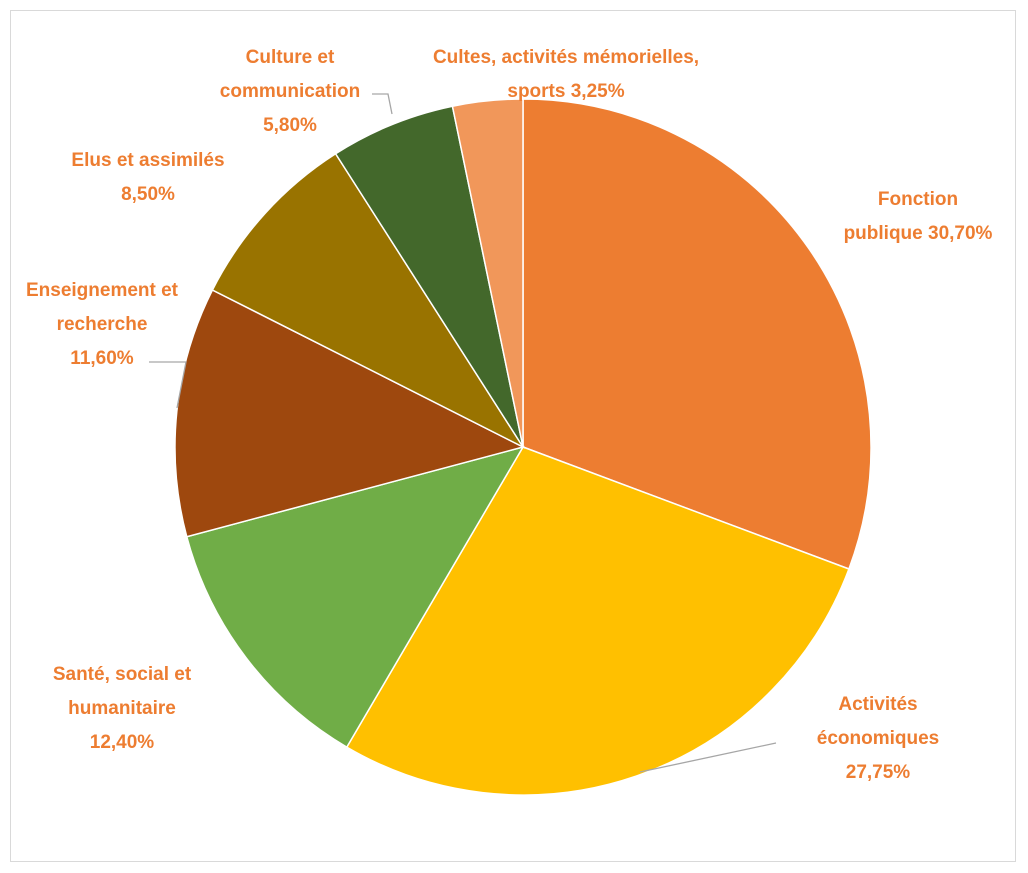  I want to click on data-label-line: 12,40%, so click(122, 742).